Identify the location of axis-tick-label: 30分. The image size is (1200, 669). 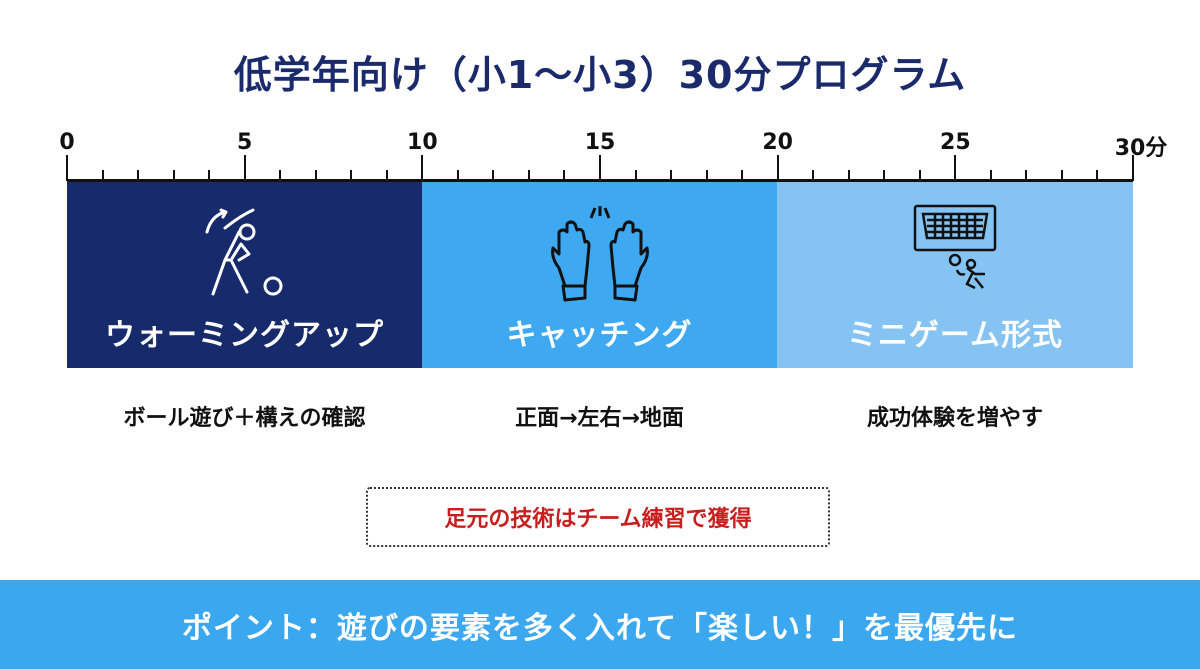
(1141, 148).